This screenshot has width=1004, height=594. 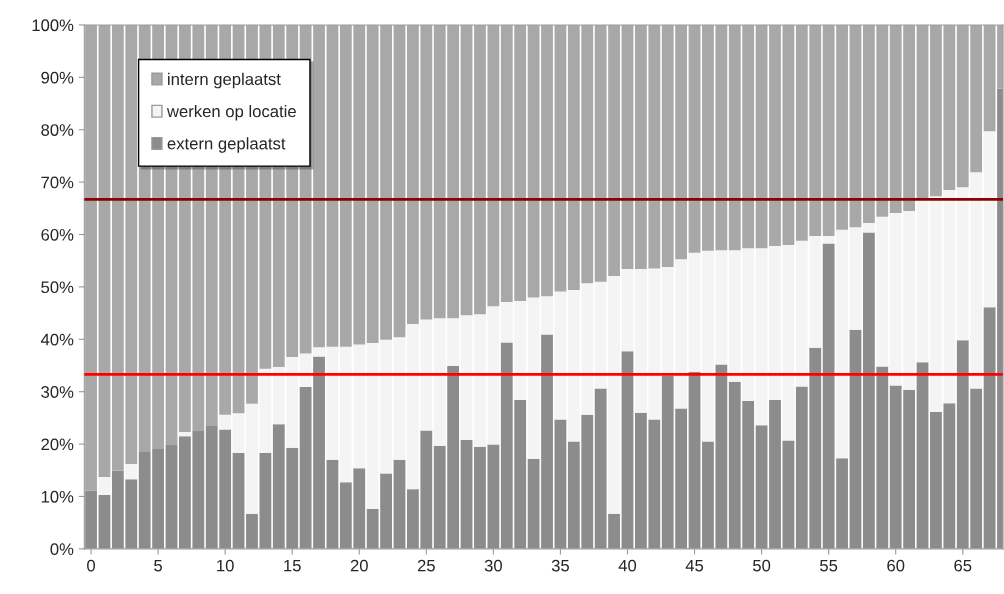 I want to click on x-tick-label: 35, so click(x=560, y=565).